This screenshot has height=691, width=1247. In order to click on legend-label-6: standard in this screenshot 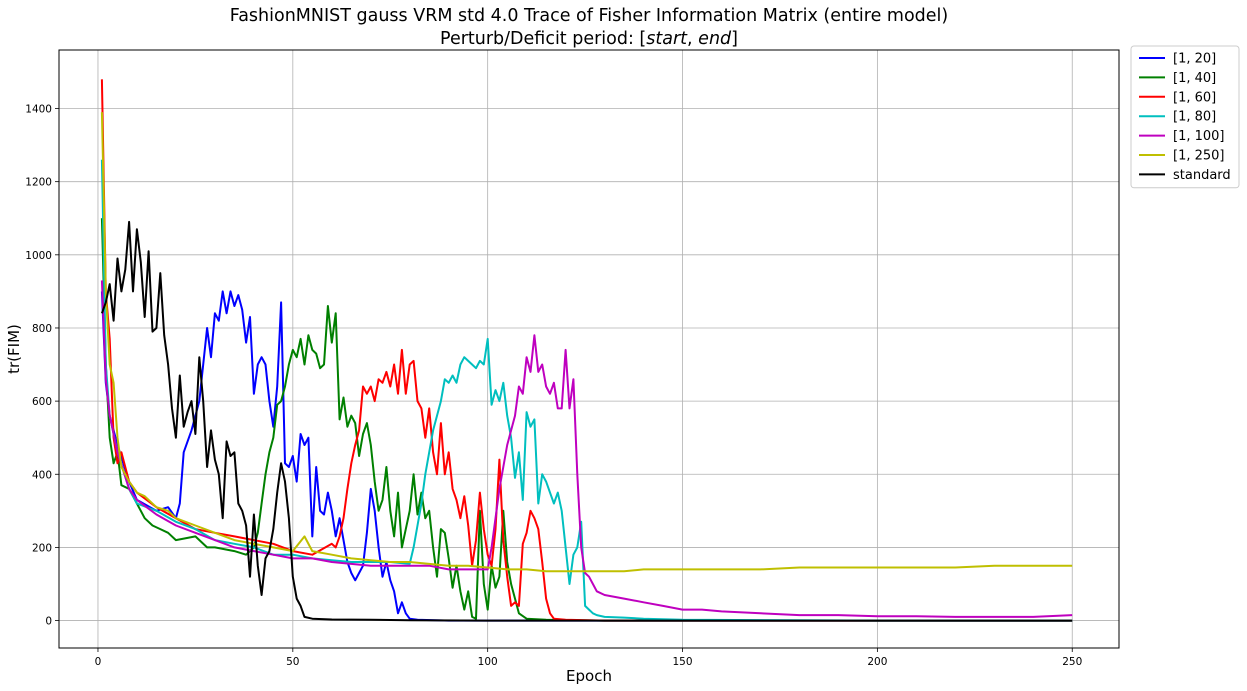, I will do `click(1202, 175)`.